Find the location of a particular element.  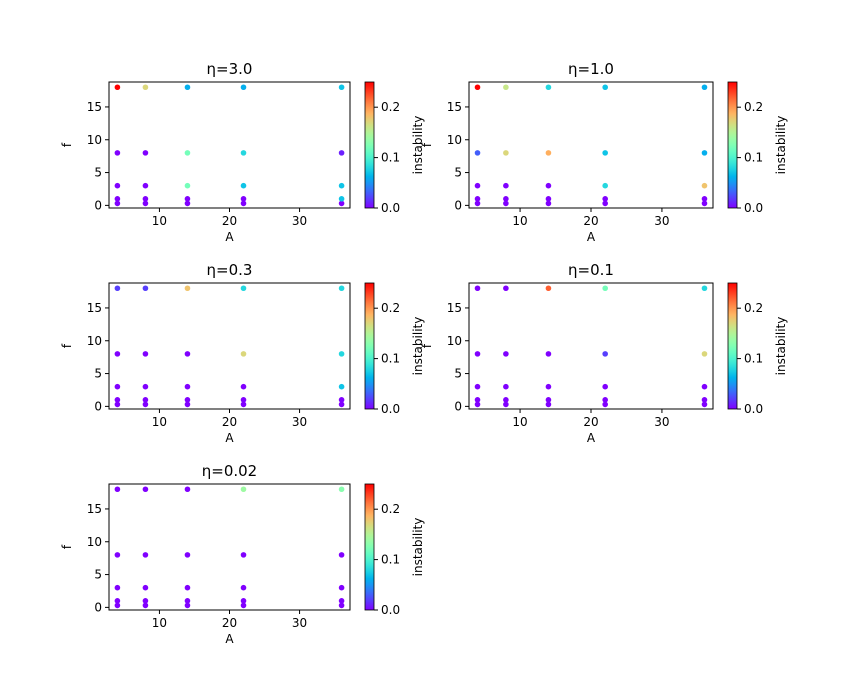

subplot-title: η=3.0 is located at coordinates (230, 69).